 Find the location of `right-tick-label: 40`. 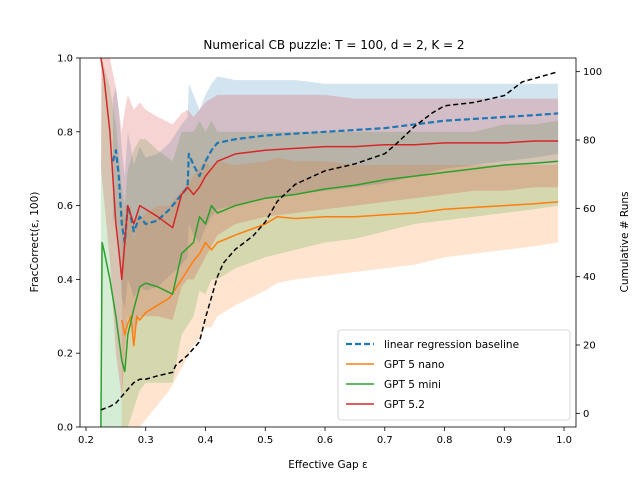

right-tick-label: 40 is located at coordinates (589, 277).